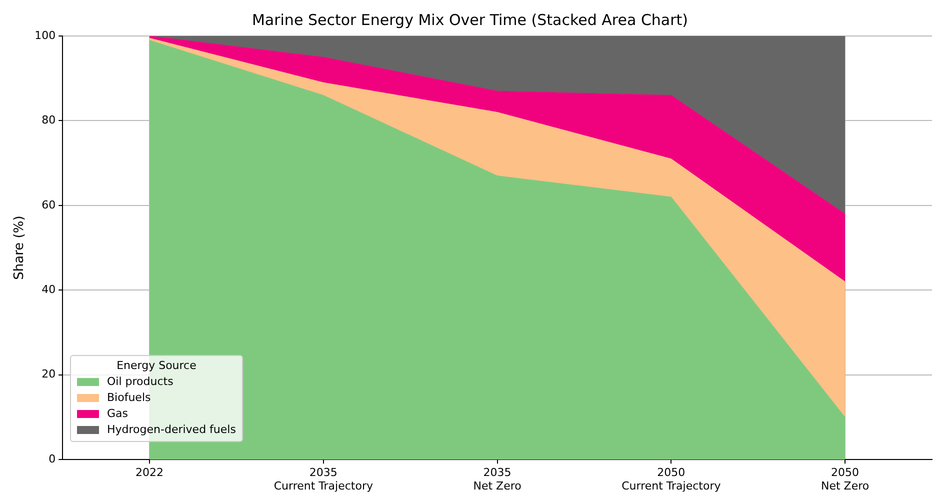 The height and width of the screenshot is (504, 942). I want to click on y-tick-label: 20, so click(49, 374).